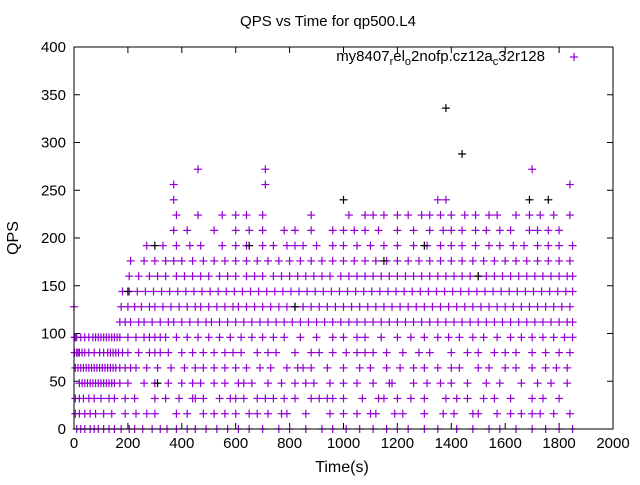  Describe the element at coordinates (574, 57) in the screenshot. I see `legend-plus-icon` at that location.